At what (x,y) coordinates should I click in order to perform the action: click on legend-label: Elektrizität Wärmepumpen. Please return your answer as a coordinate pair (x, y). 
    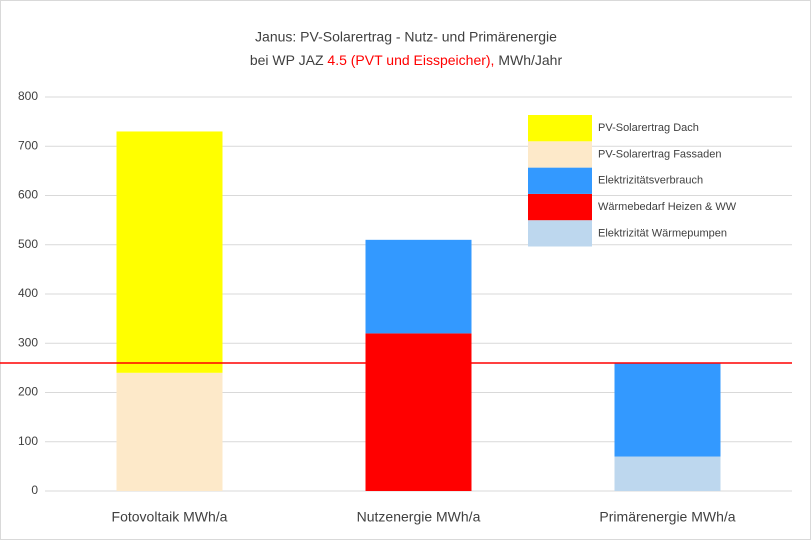
    Looking at the image, I should click on (662, 233).